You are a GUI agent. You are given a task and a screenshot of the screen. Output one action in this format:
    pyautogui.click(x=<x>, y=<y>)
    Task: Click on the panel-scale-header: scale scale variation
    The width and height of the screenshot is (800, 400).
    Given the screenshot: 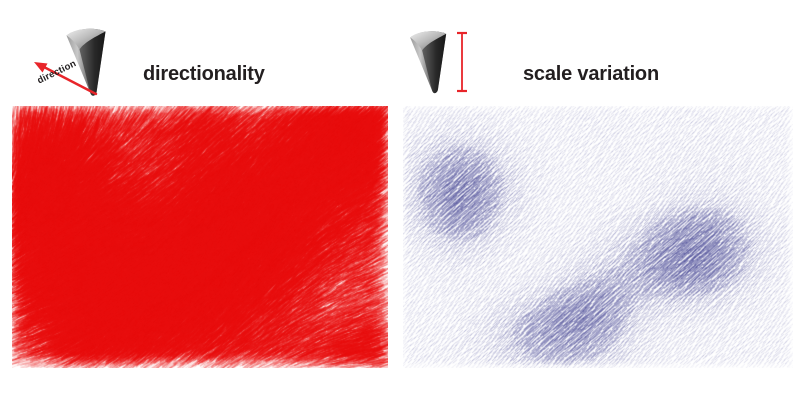 What is the action you would take?
    pyautogui.click(x=598, y=52)
    